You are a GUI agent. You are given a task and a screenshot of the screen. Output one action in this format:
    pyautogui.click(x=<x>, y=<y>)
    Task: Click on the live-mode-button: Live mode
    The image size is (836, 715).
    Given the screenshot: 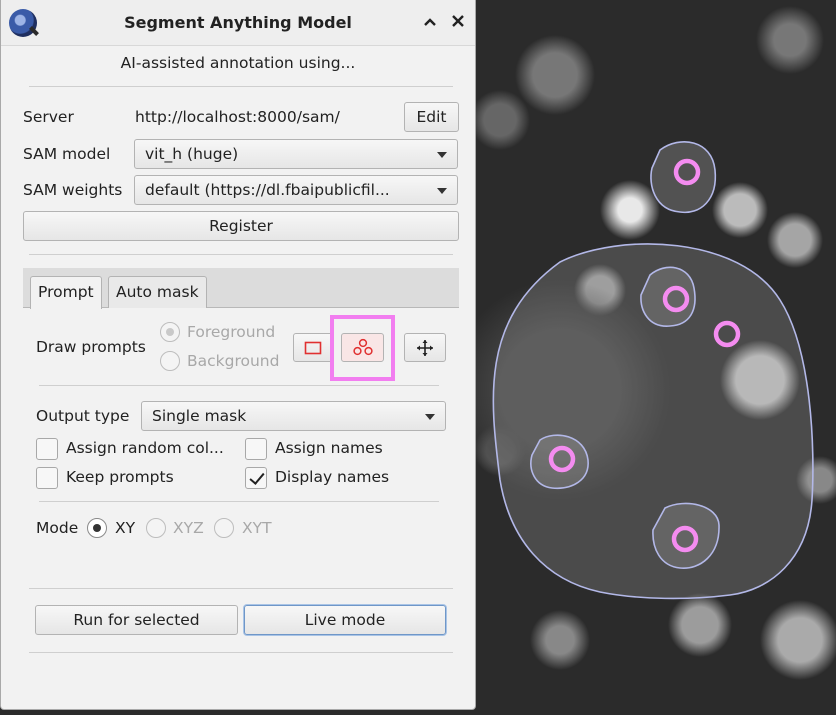 What is the action you would take?
    pyautogui.click(x=345, y=620)
    